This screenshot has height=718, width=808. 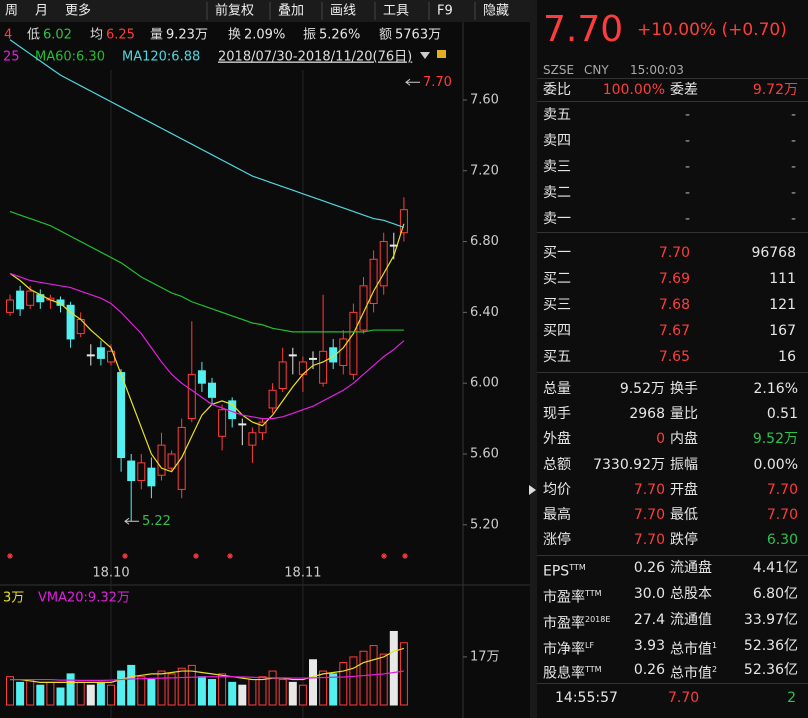 What do you see at coordinates (775, 568) in the screenshot?
I see `fundamental-value: 4.41亿` at bounding box center [775, 568].